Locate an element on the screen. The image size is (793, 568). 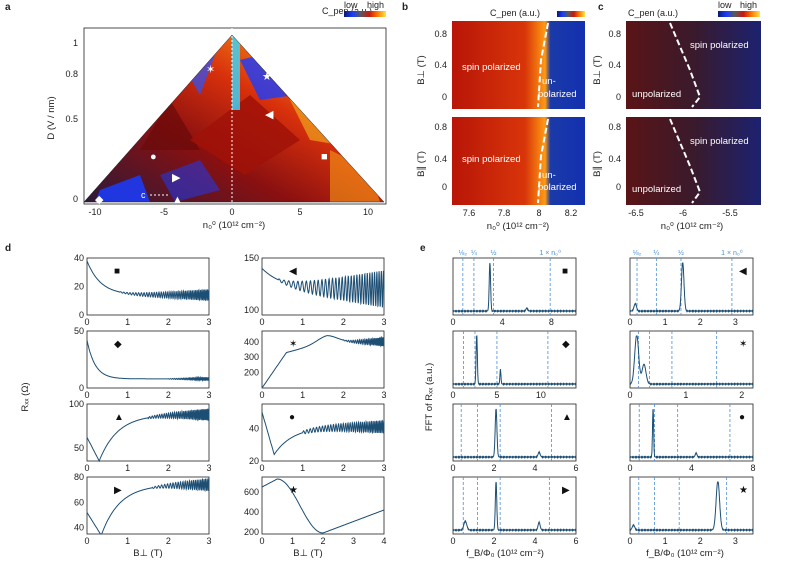
c-top-lower: unpolarized is located at coordinates (656, 94).